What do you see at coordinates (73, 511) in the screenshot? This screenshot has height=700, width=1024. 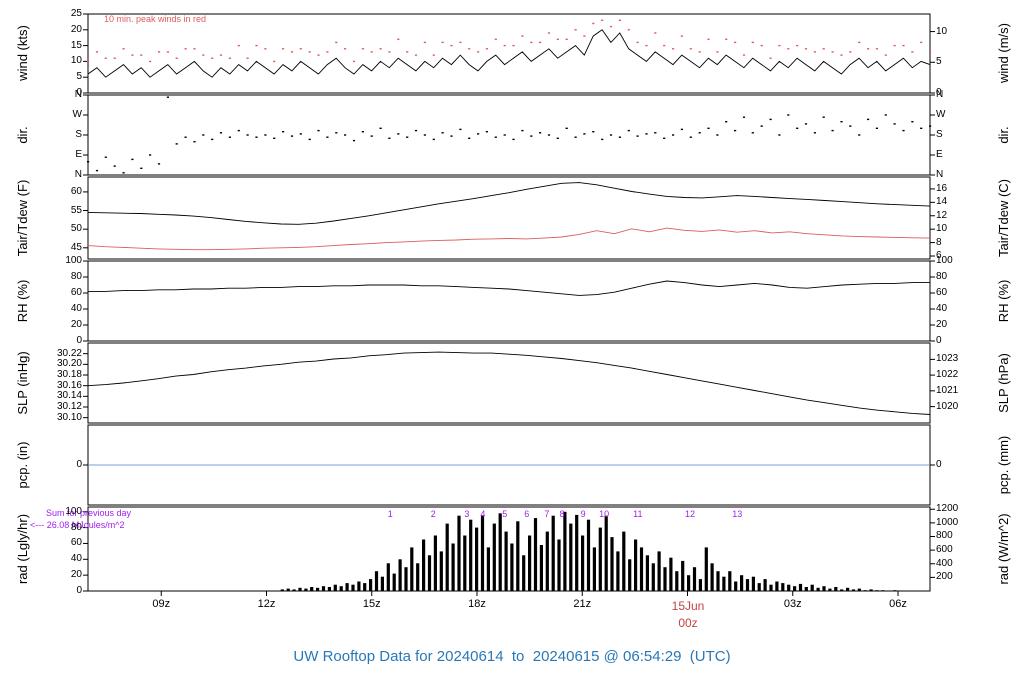 I see `y-tick-label-left-rad: 100` at bounding box center [73, 511].